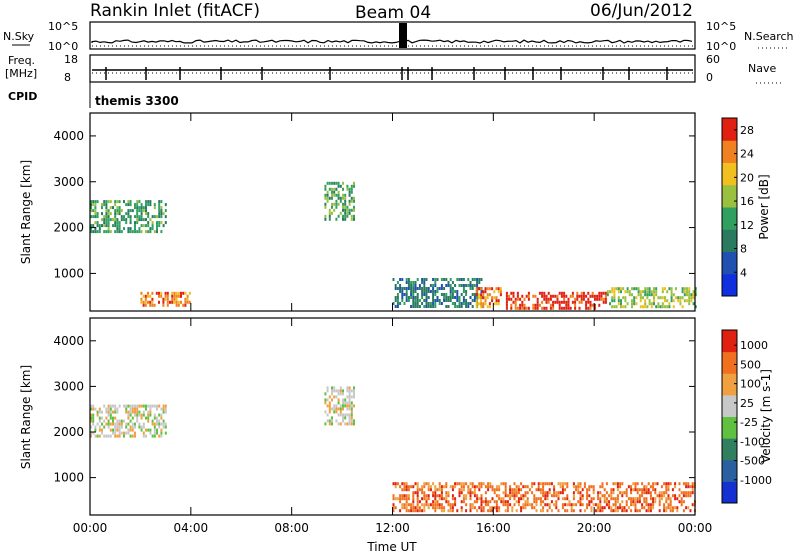 This screenshot has width=800, height=554. Describe the element at coordinates (752, 461) in the screenshot. I see `colorbar-tick-label: -500` at that location.